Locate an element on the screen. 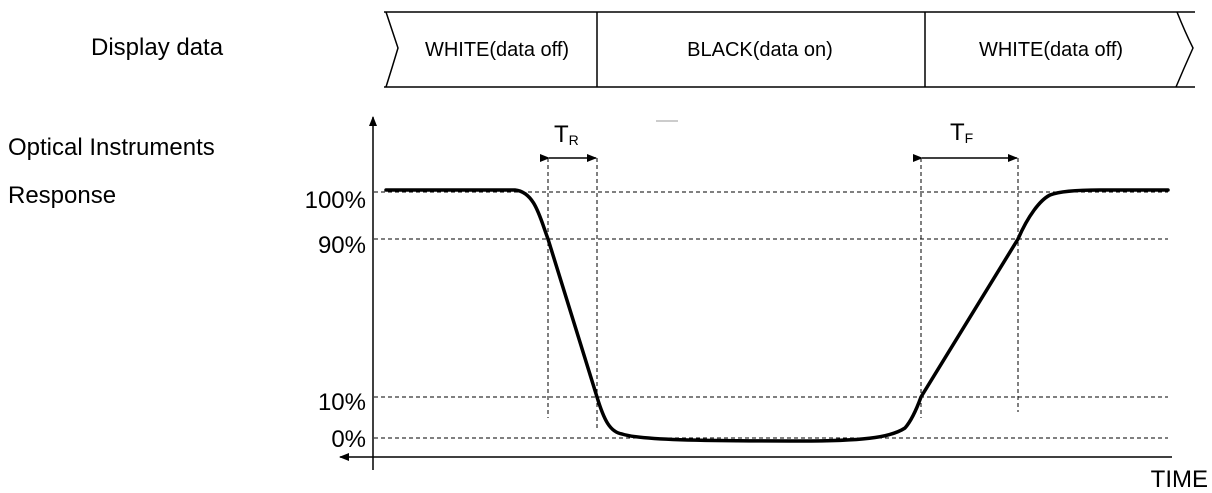  segment-black-on: BLACK(data on) is located at coordinates (760, 50).